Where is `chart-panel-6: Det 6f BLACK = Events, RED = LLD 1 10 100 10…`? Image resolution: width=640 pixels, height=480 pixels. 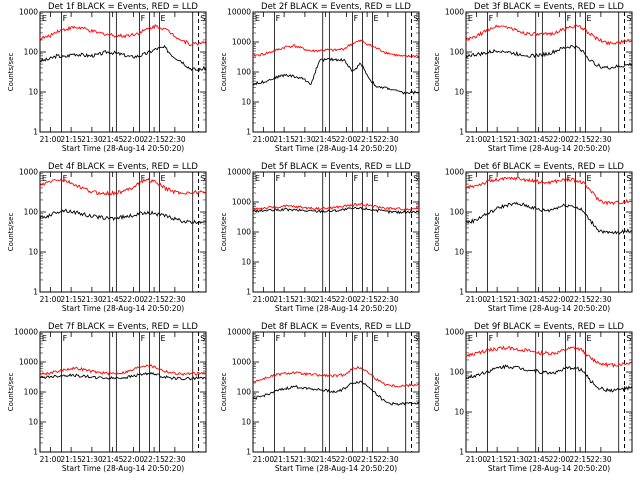 chart-panel-6: Det 6f BLACK = Events, RED = LLD 1 10 100 10… is located at coordinates (533, 237).